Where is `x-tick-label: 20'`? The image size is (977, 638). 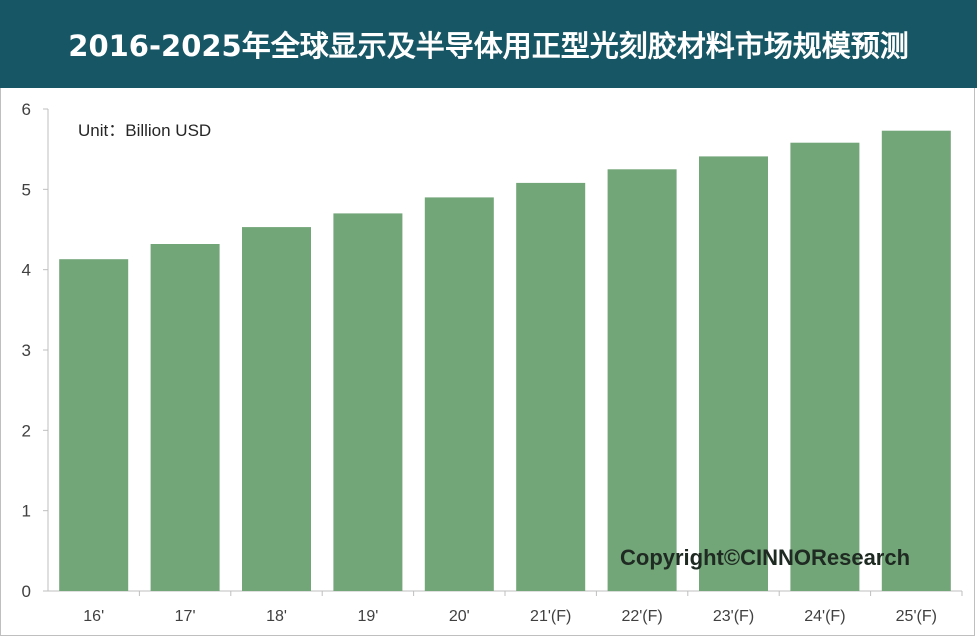
x-tick-label: 20' is located at coordinates (459, 616).